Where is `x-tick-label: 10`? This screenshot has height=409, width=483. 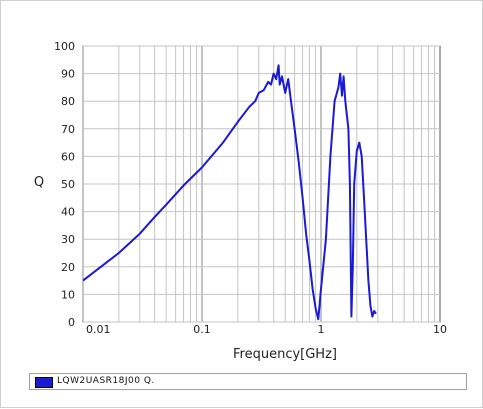
x-tick-label: 10 is located at coordinates (440, 329).